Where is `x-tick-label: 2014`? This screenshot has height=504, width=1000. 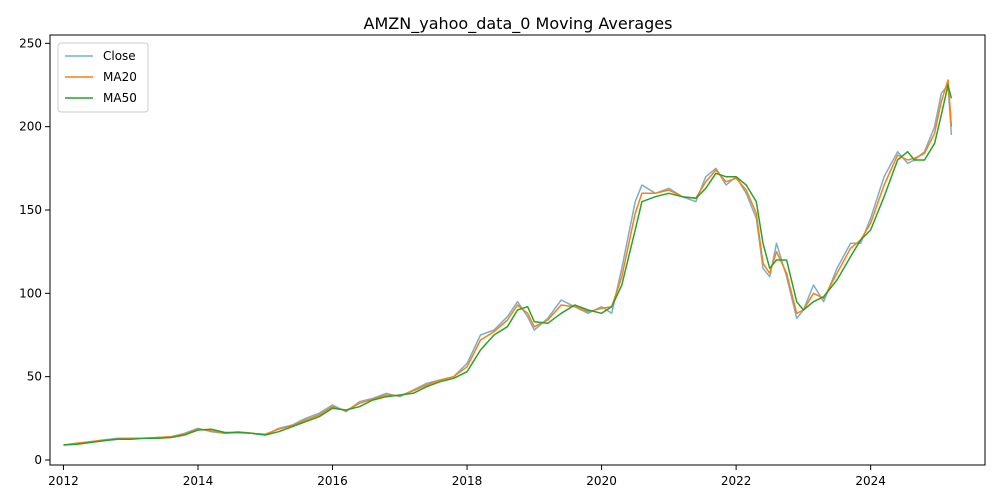
x-tick-label: 2014 is located at coordinates (198, 481).